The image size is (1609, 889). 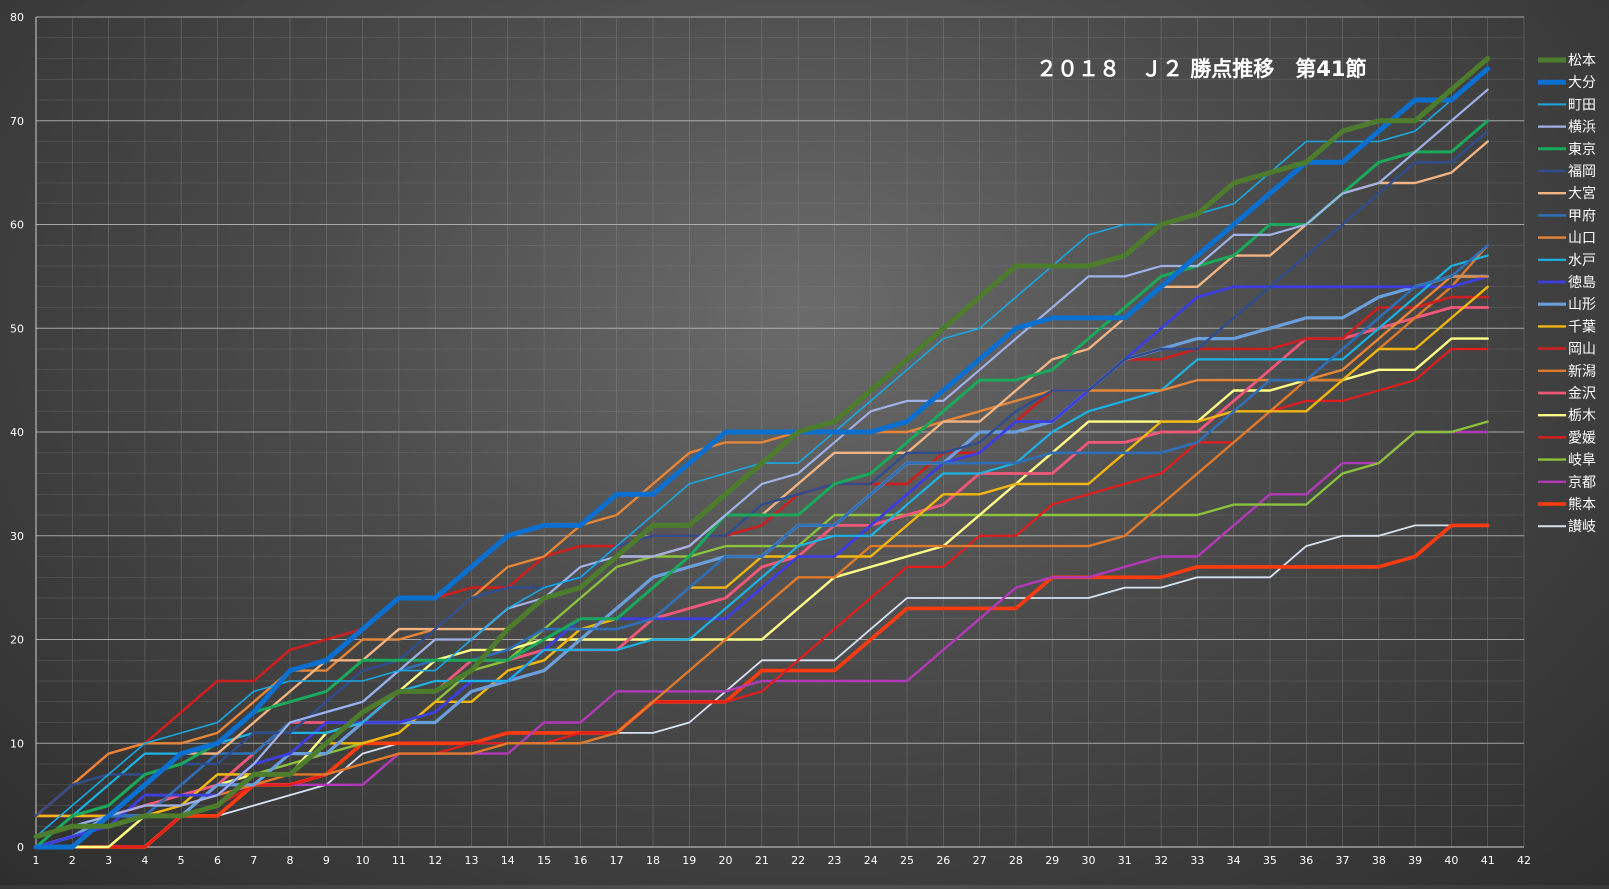 I want to click on x-tick-label: 29, so click(x=1052, y=860).